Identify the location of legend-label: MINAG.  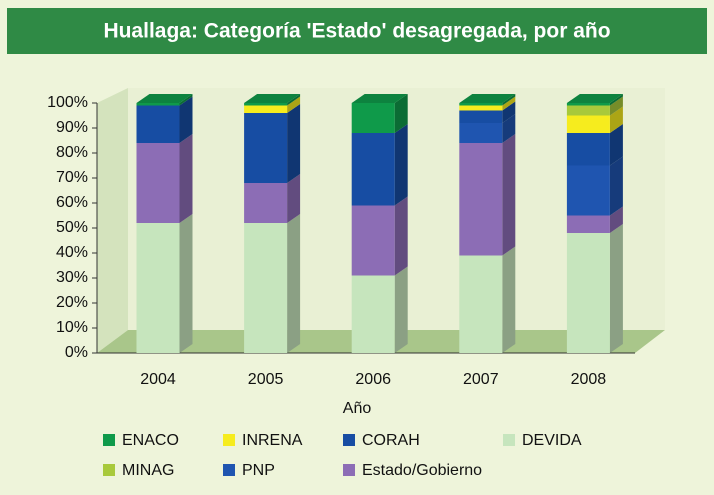
(148, 470).